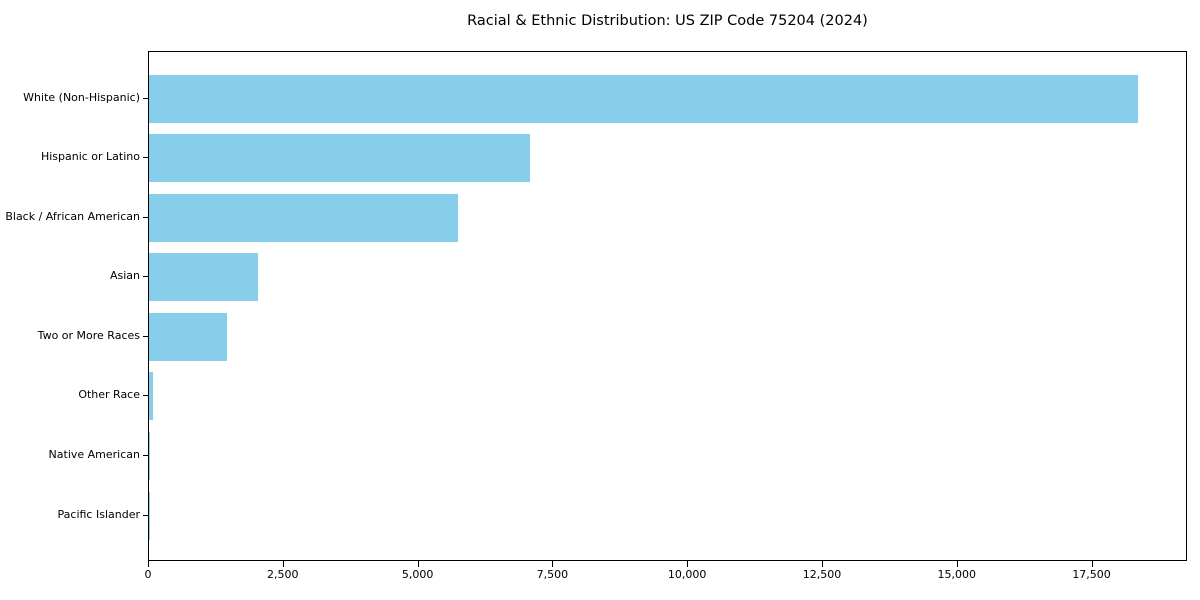  What do you see at coordinates (822, 574) in the screenshot?
I see `x-tick-label-5: 12,500` at bounding box center [822, 574].